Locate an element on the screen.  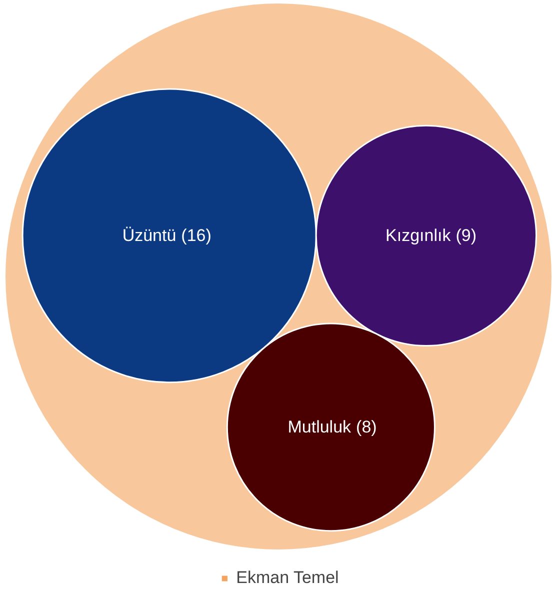
text: Ekman Temel is located at coordinates (287, 578).